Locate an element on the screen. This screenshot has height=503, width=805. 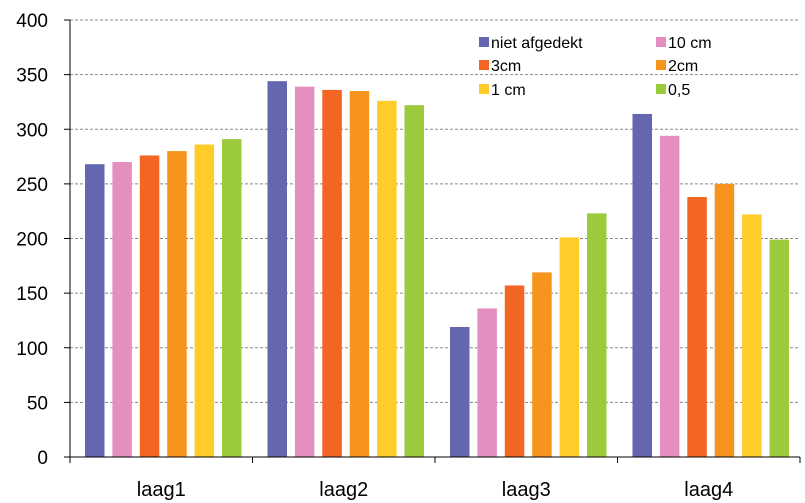
y-tick-label: 50 is located at coordinates (37, 403).